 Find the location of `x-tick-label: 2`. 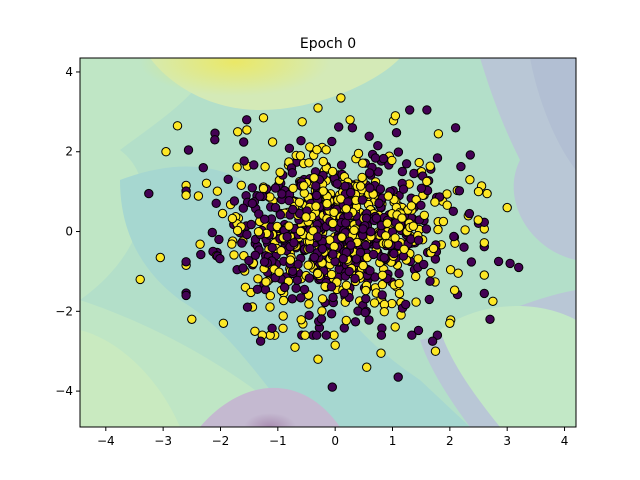

x-tick-label: 2 is located at coordinates (450, 441).